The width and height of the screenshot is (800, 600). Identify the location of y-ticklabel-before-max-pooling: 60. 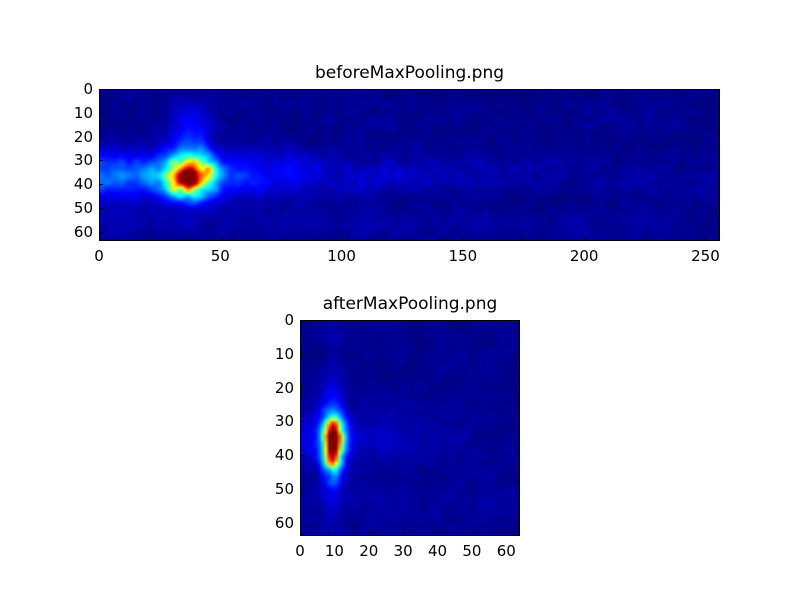
(83, 231).